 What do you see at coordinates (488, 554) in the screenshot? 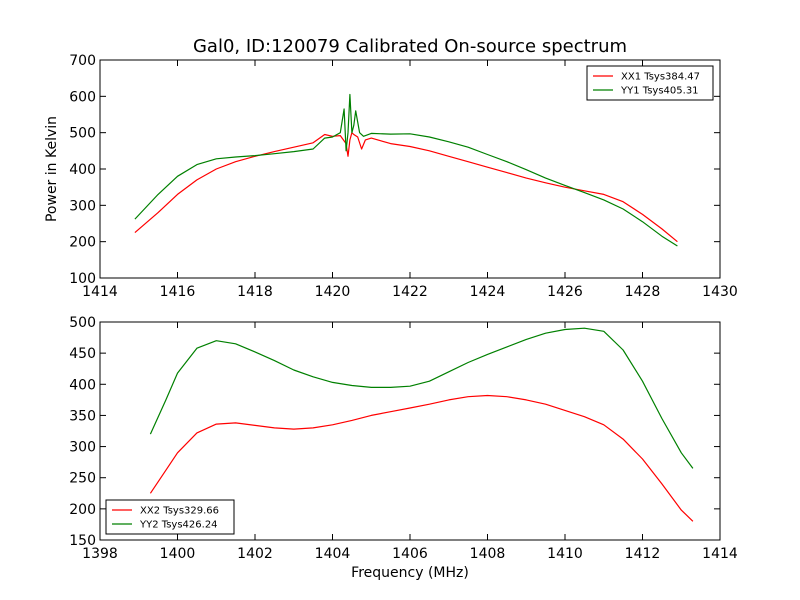
I see `x-tick-label: 1408` at bounding box center [488, 554].